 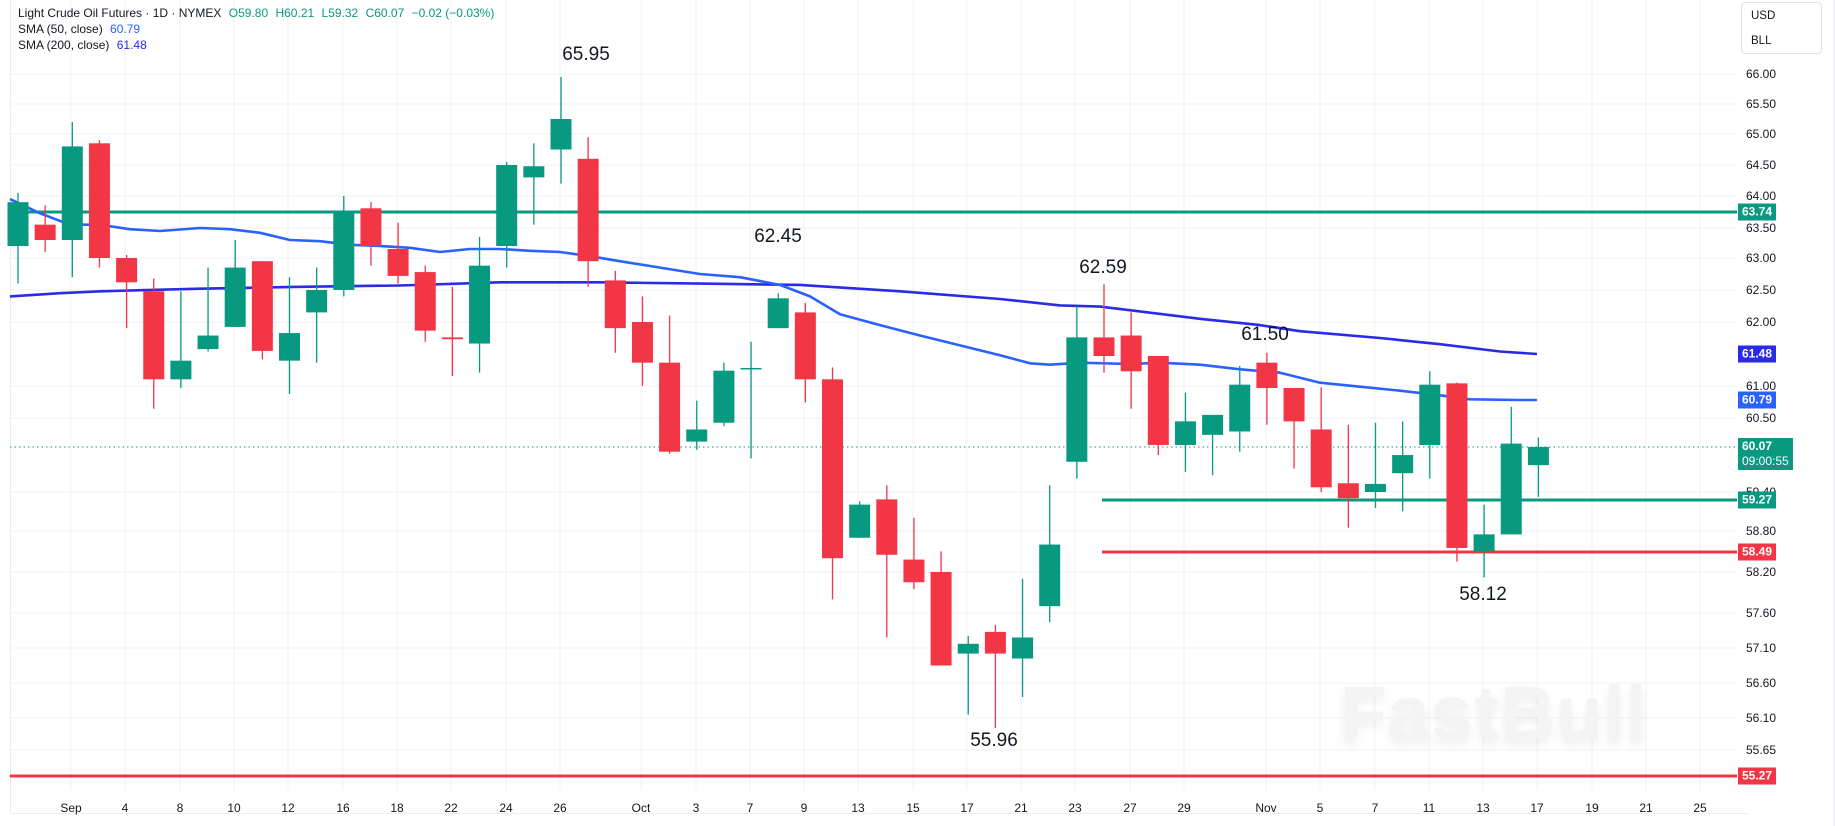 I want to click on time-axis-label: 17, so click(x=1537, y=808).